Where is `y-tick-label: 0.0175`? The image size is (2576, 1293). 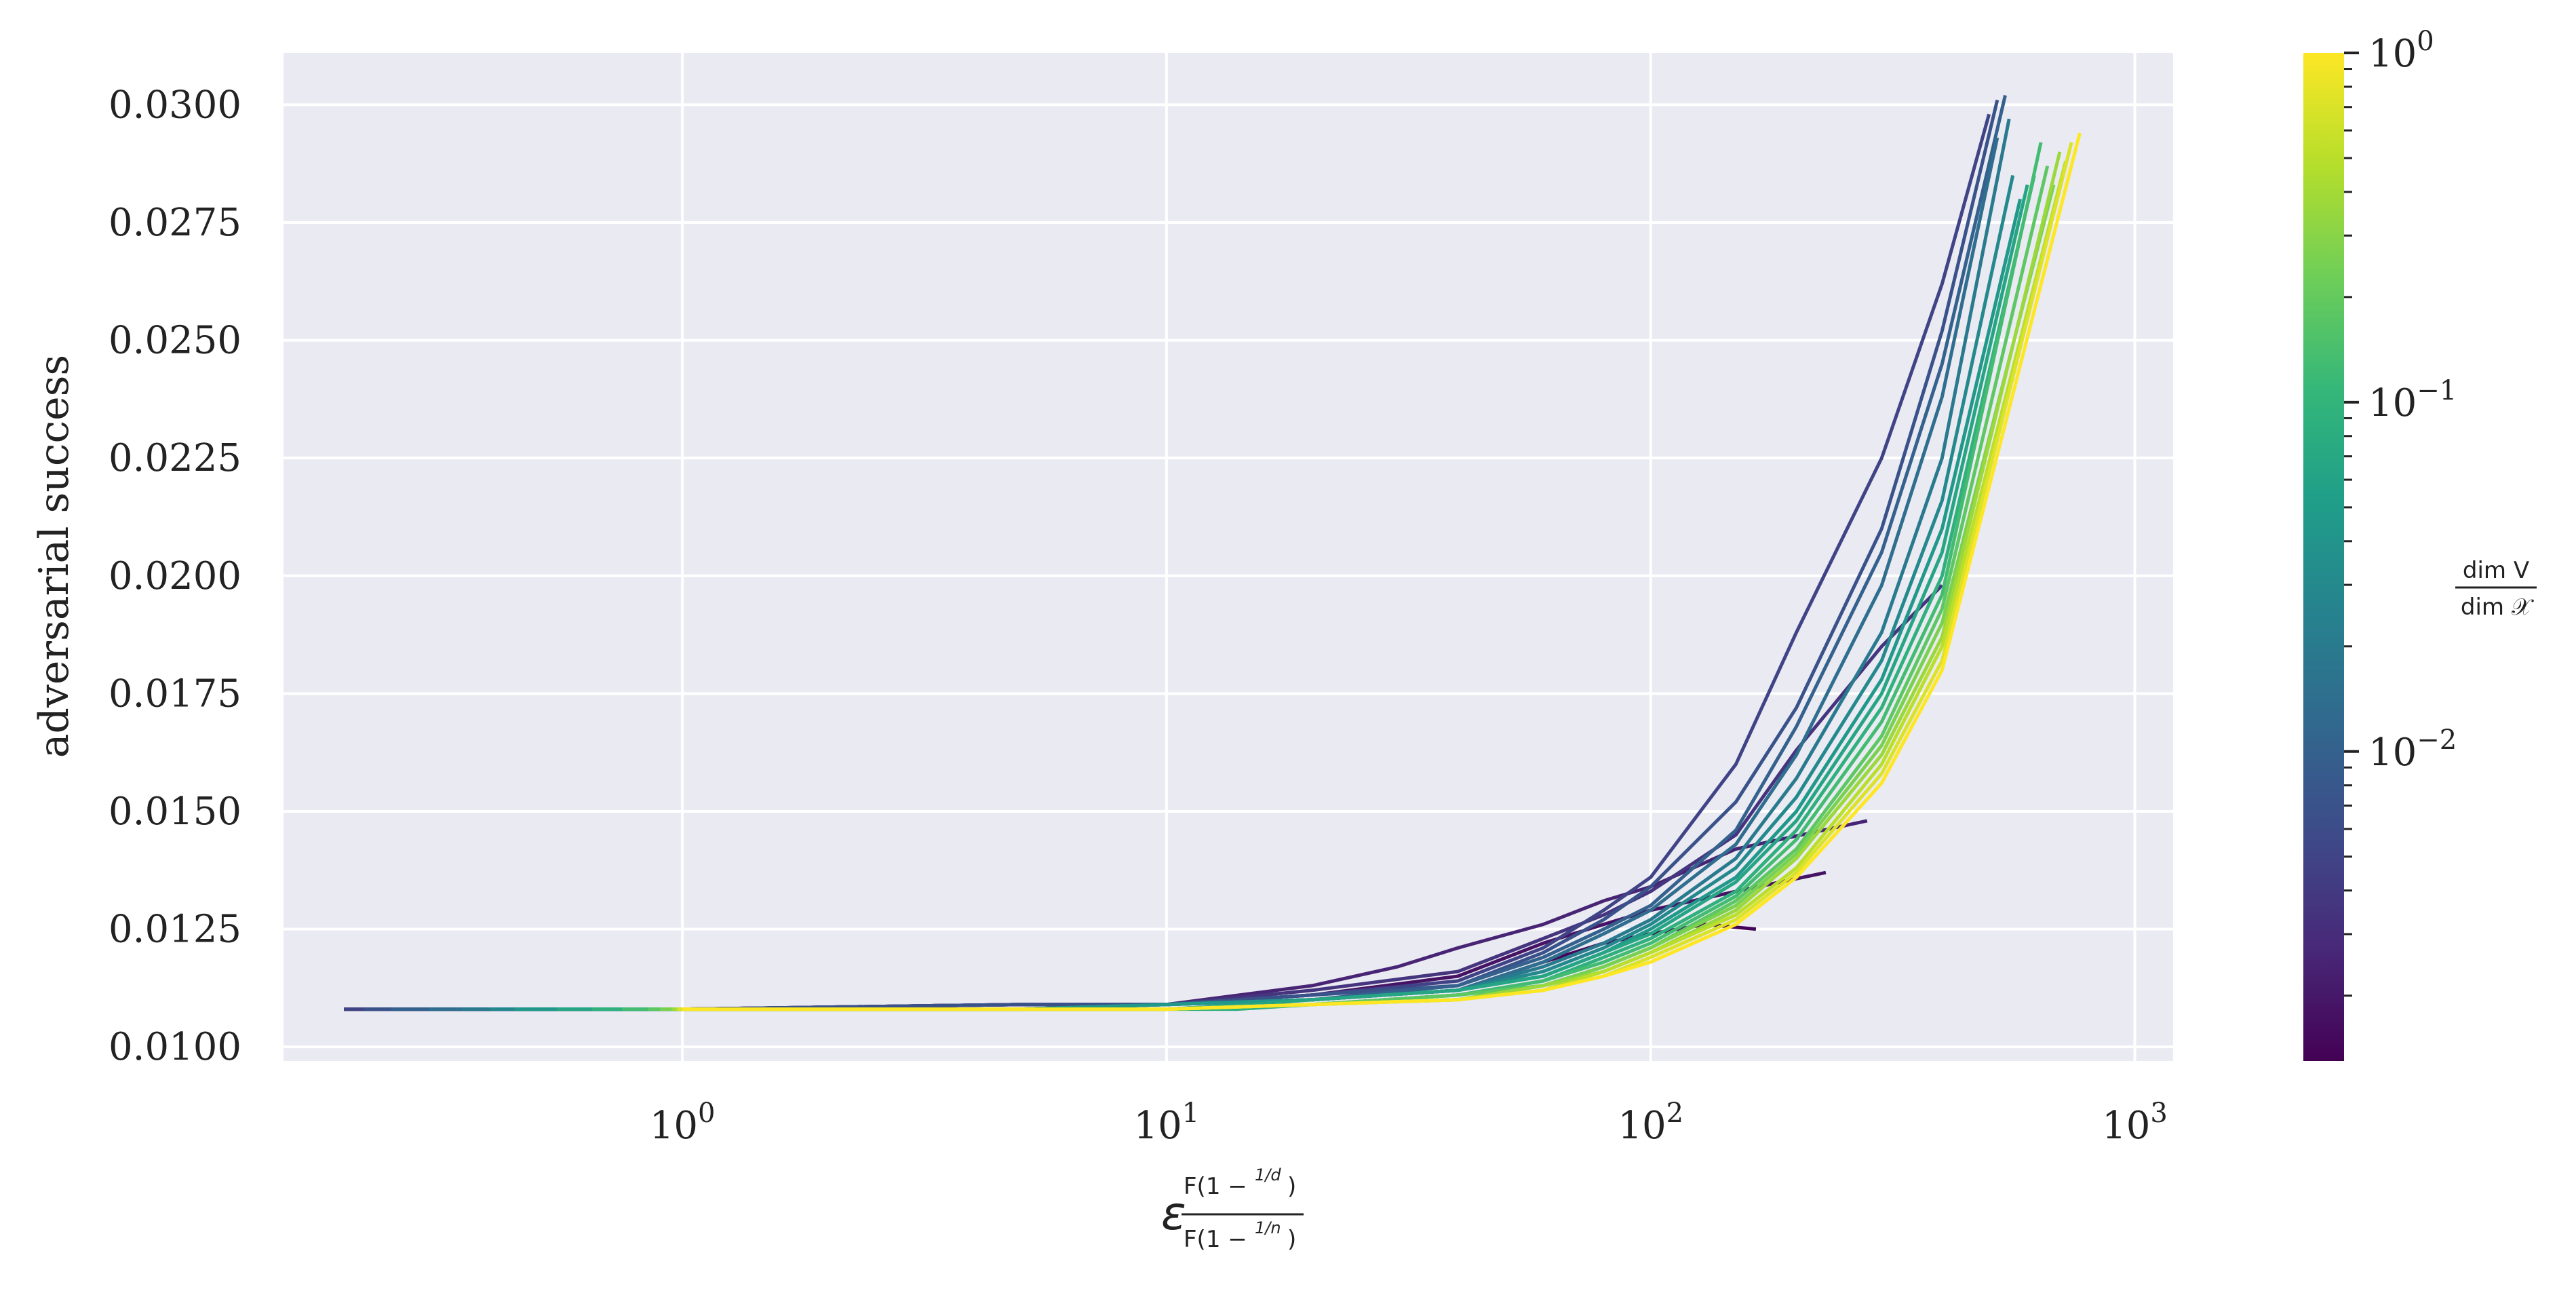 y-tick-label: 0.0175 is located at coordinates (175, 694).